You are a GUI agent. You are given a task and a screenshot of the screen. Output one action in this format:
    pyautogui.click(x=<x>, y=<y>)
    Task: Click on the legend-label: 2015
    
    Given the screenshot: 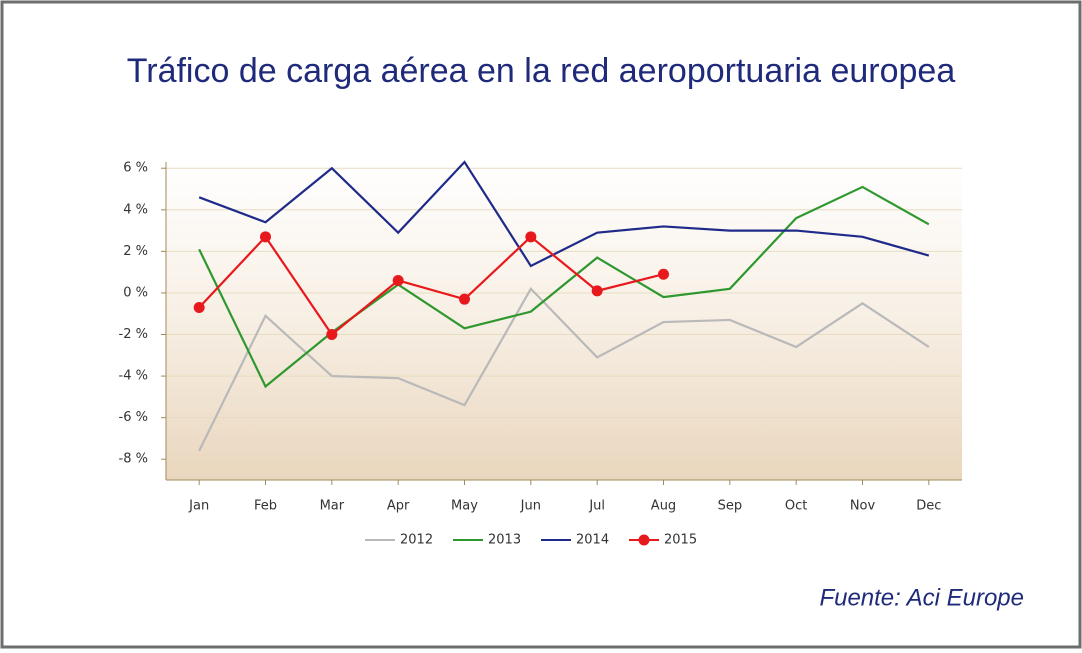 What is the action you would take?
    pyautogui.click(x=680, y=540)
    